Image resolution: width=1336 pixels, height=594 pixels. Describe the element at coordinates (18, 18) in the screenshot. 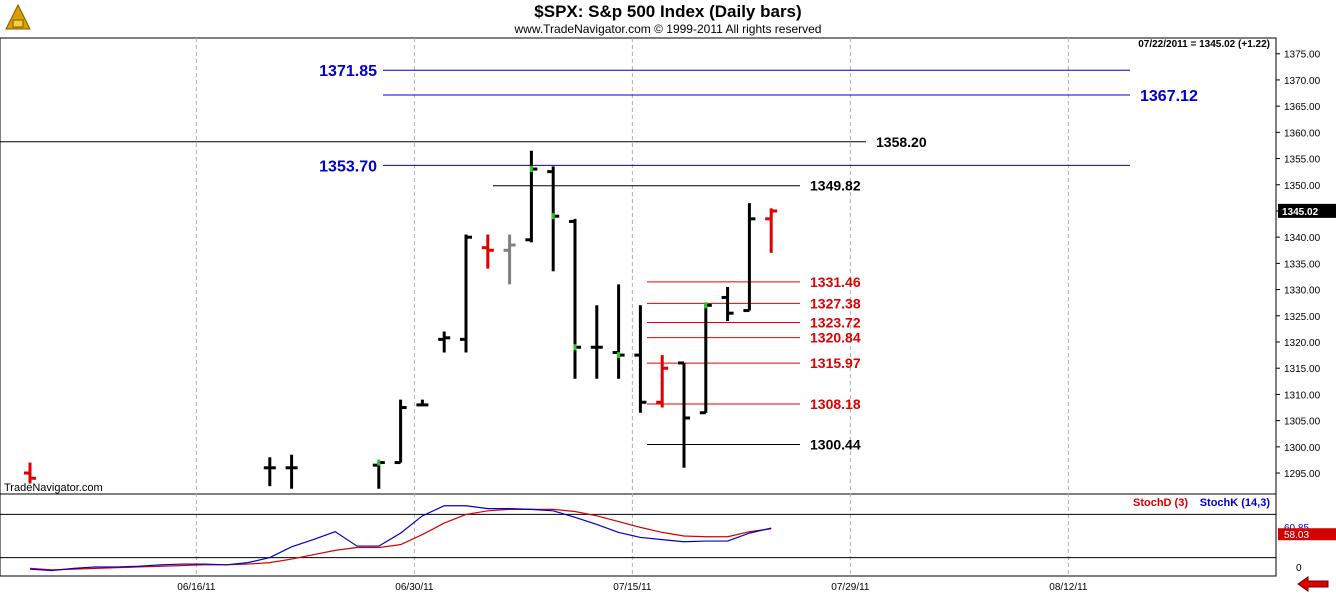

I see `trade-navigator-logo-icon` at that location.